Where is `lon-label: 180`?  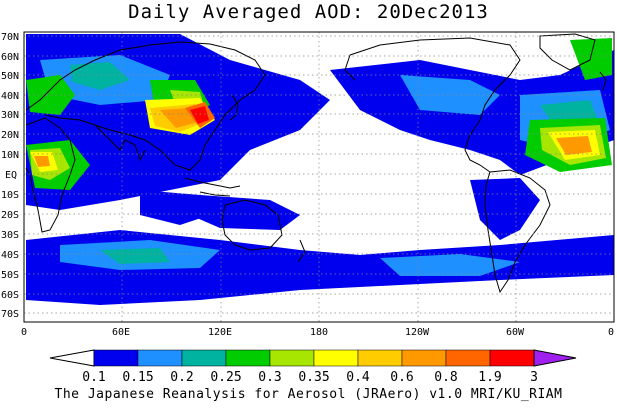
lon-label: 180 is located at coordinates (319, 332).